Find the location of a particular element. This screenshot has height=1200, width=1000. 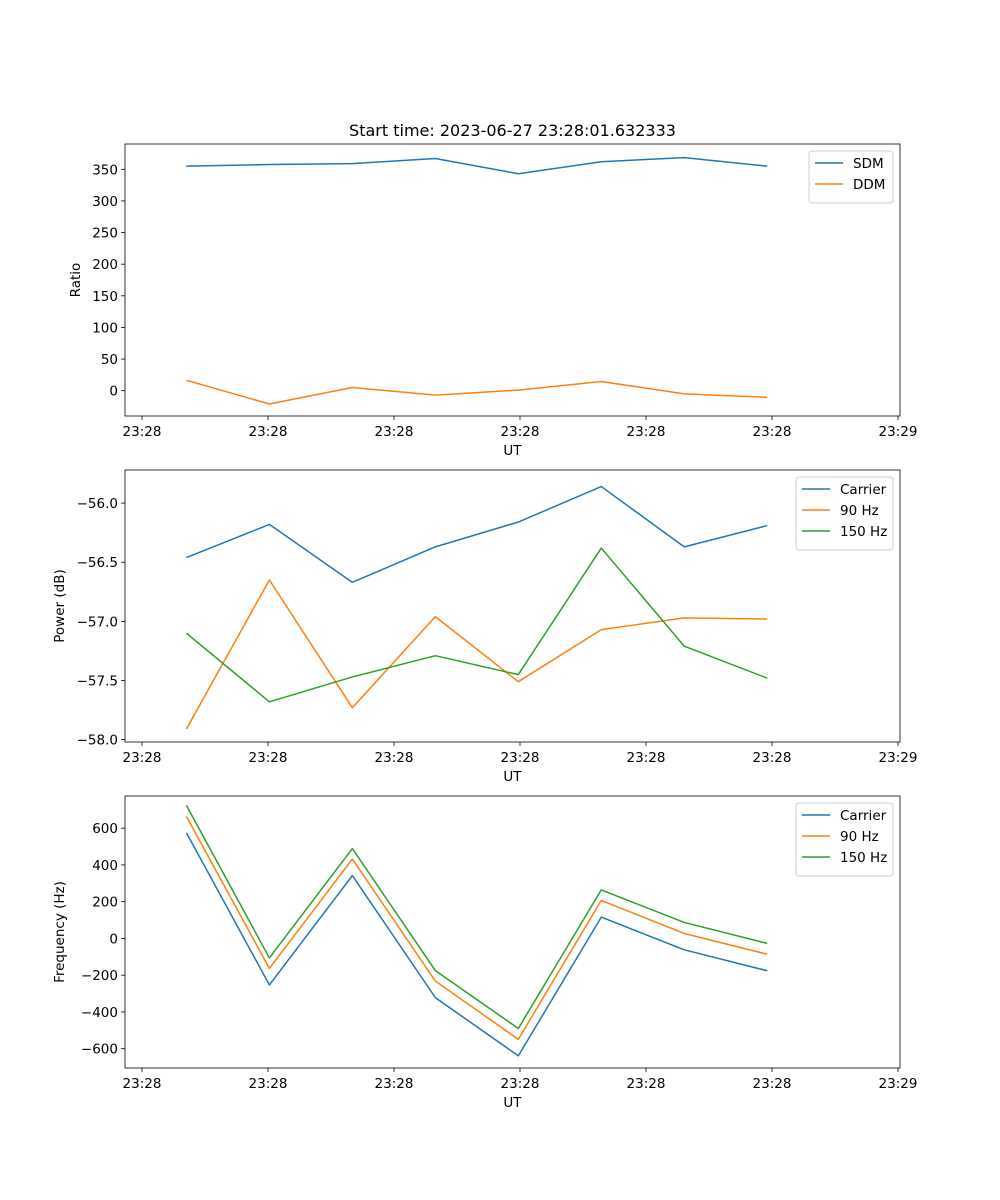

y-tick-label: 300 is located at coordinates (105, 202).